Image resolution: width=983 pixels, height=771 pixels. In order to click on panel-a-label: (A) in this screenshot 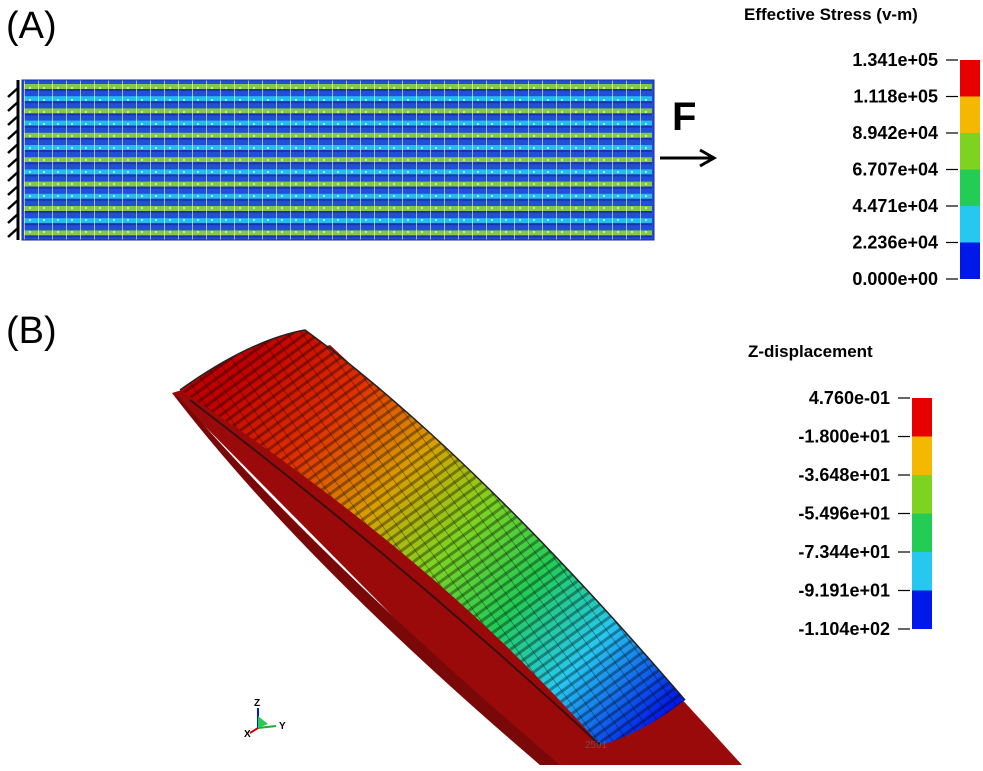, I will do `click(31, 26)`.